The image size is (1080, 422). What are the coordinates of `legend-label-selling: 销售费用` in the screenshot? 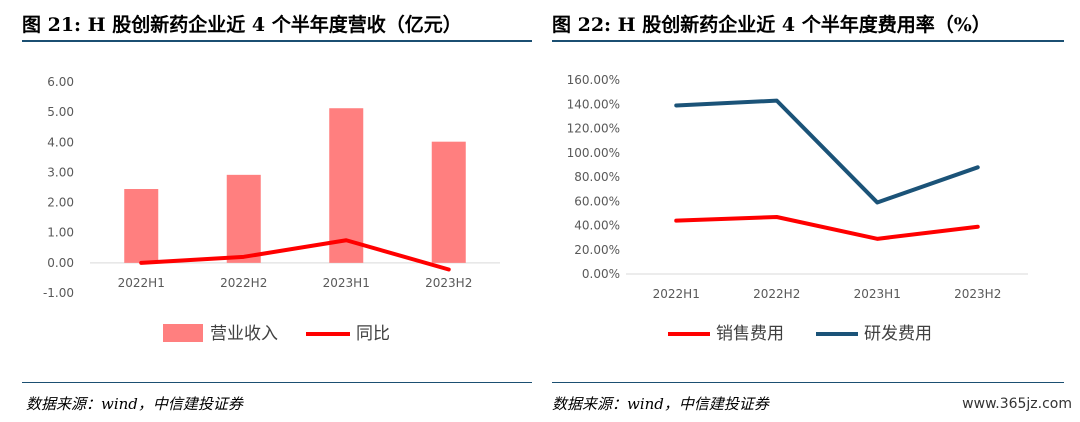 It's located at (750, 334).